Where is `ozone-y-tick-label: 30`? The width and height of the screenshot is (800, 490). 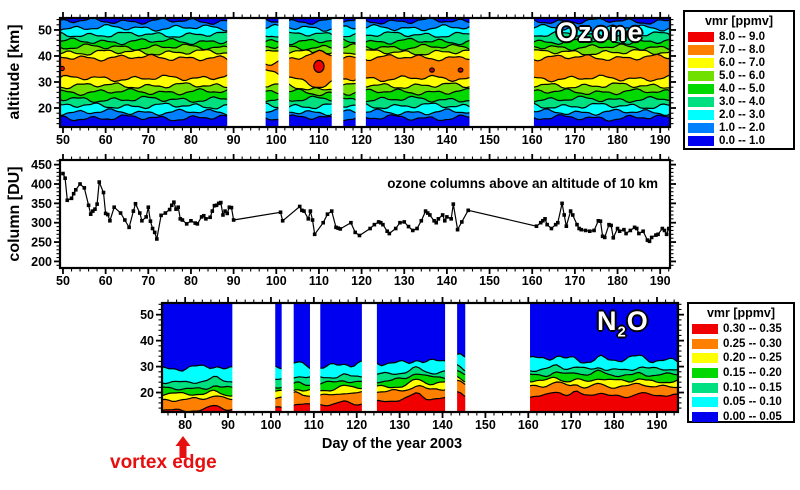
ozone-y-tick-label: 30 is located at coordinates (45, 82).